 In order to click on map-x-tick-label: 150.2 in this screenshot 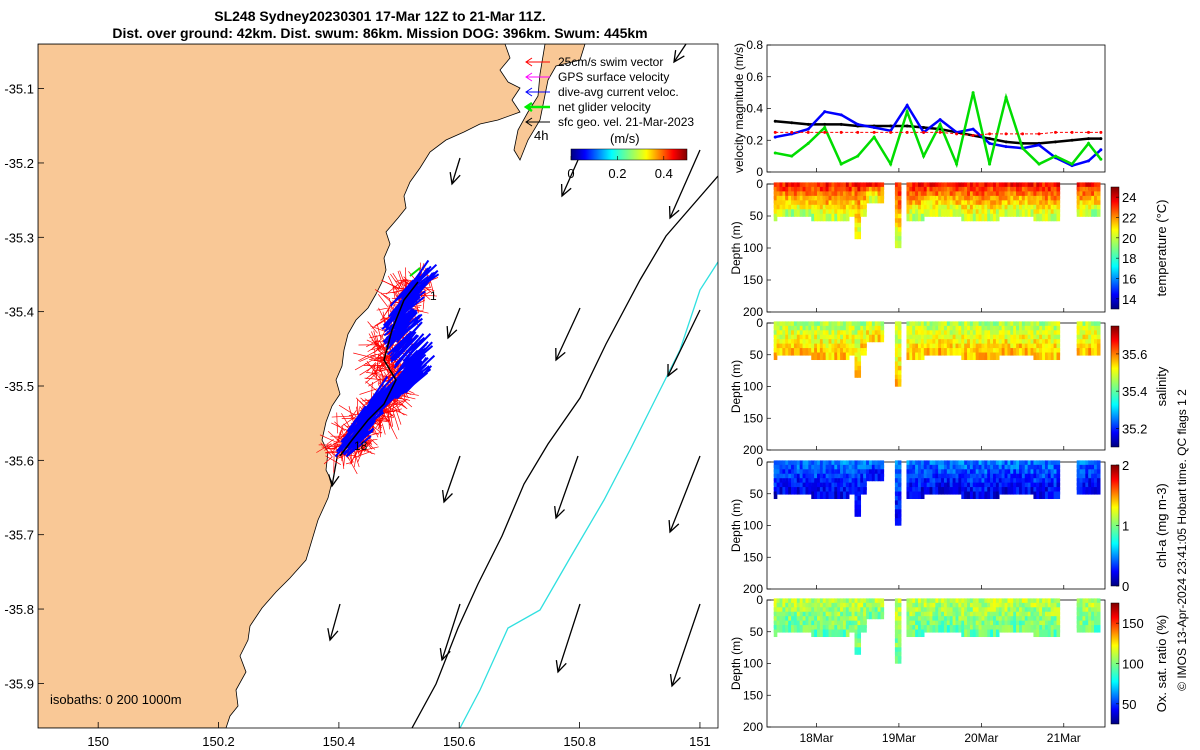, I will do `click(218, 741)`.